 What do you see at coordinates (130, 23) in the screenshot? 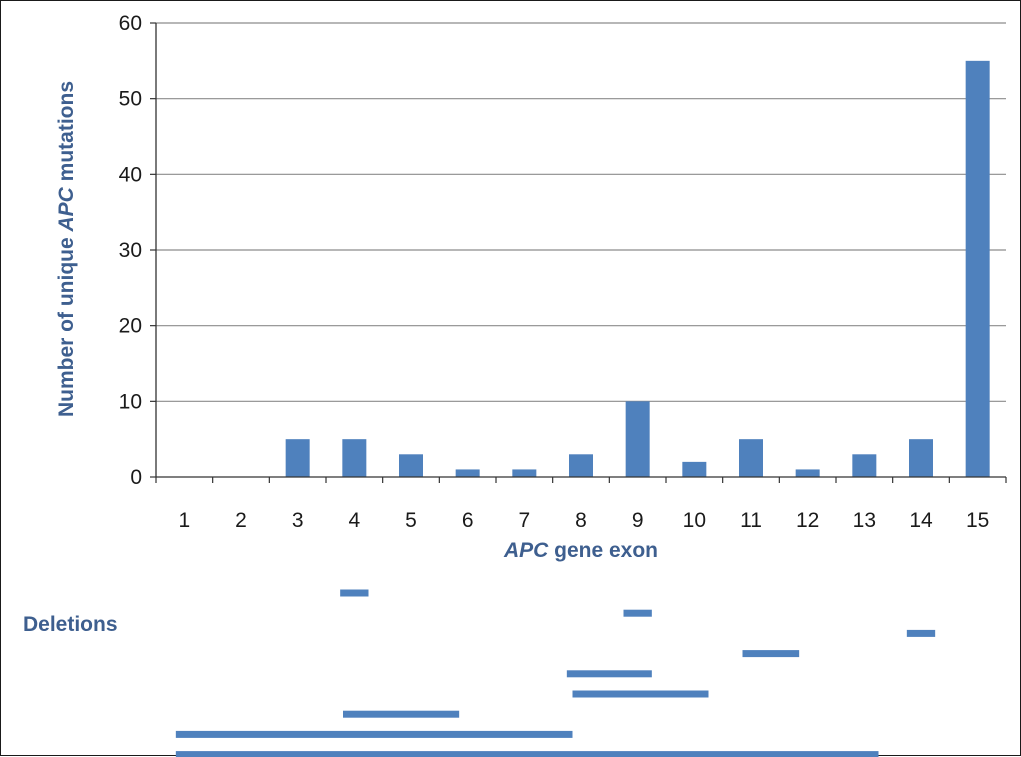
I see `y-tick-label-60: 60` at bounding box center [130, 23].